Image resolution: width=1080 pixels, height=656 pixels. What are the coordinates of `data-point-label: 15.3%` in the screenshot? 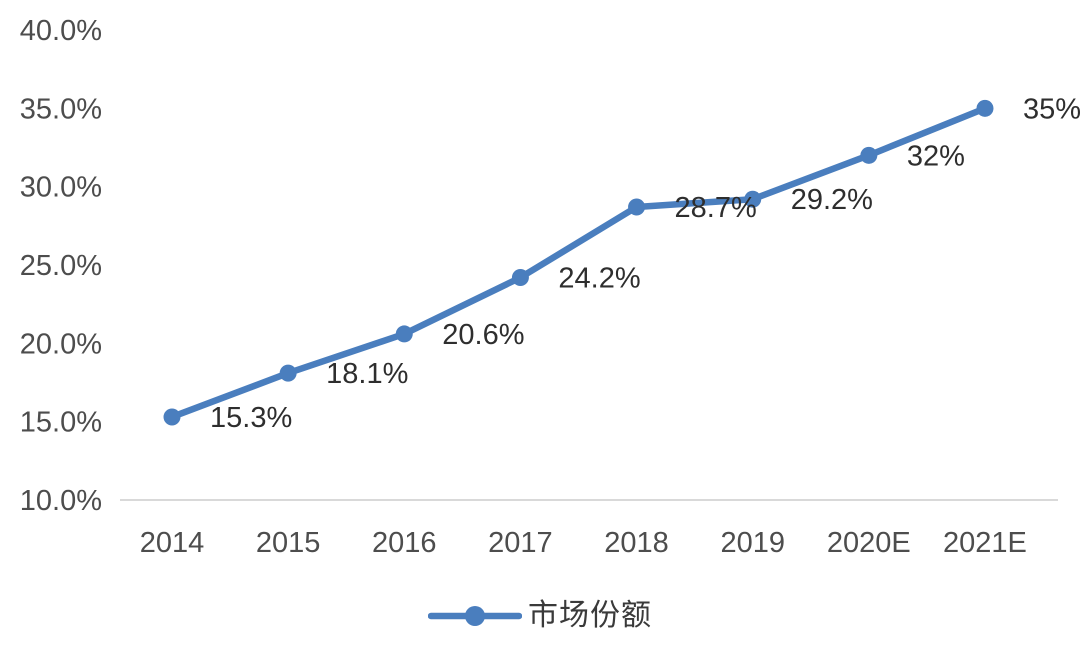 It's located at (251, 418).